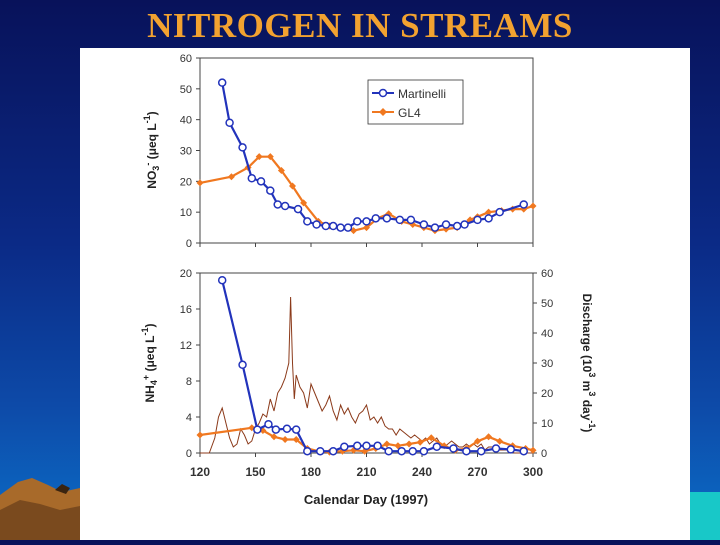 Image resolution: width=720 pixels, height=545 pixels. What do you see at coordinates (422, 472) in the screenshot?
I see `x-tick-label: 240` at bounding box center [422, 472].